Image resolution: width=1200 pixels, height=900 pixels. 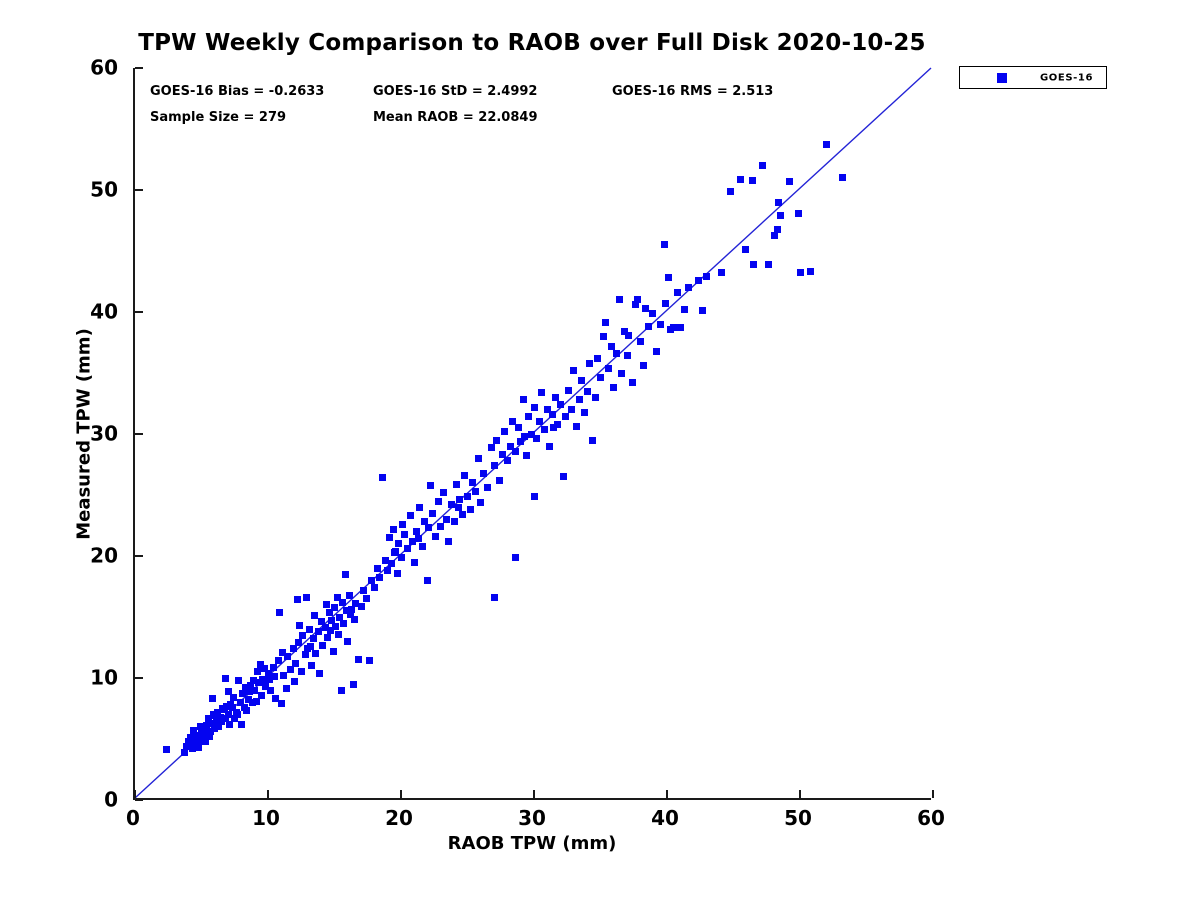 What do you see at coordinates (455, 91) in the screenshot?
I see `stat-std: GOES-16 StD = 2.4992` at bounding box center [455, 91].